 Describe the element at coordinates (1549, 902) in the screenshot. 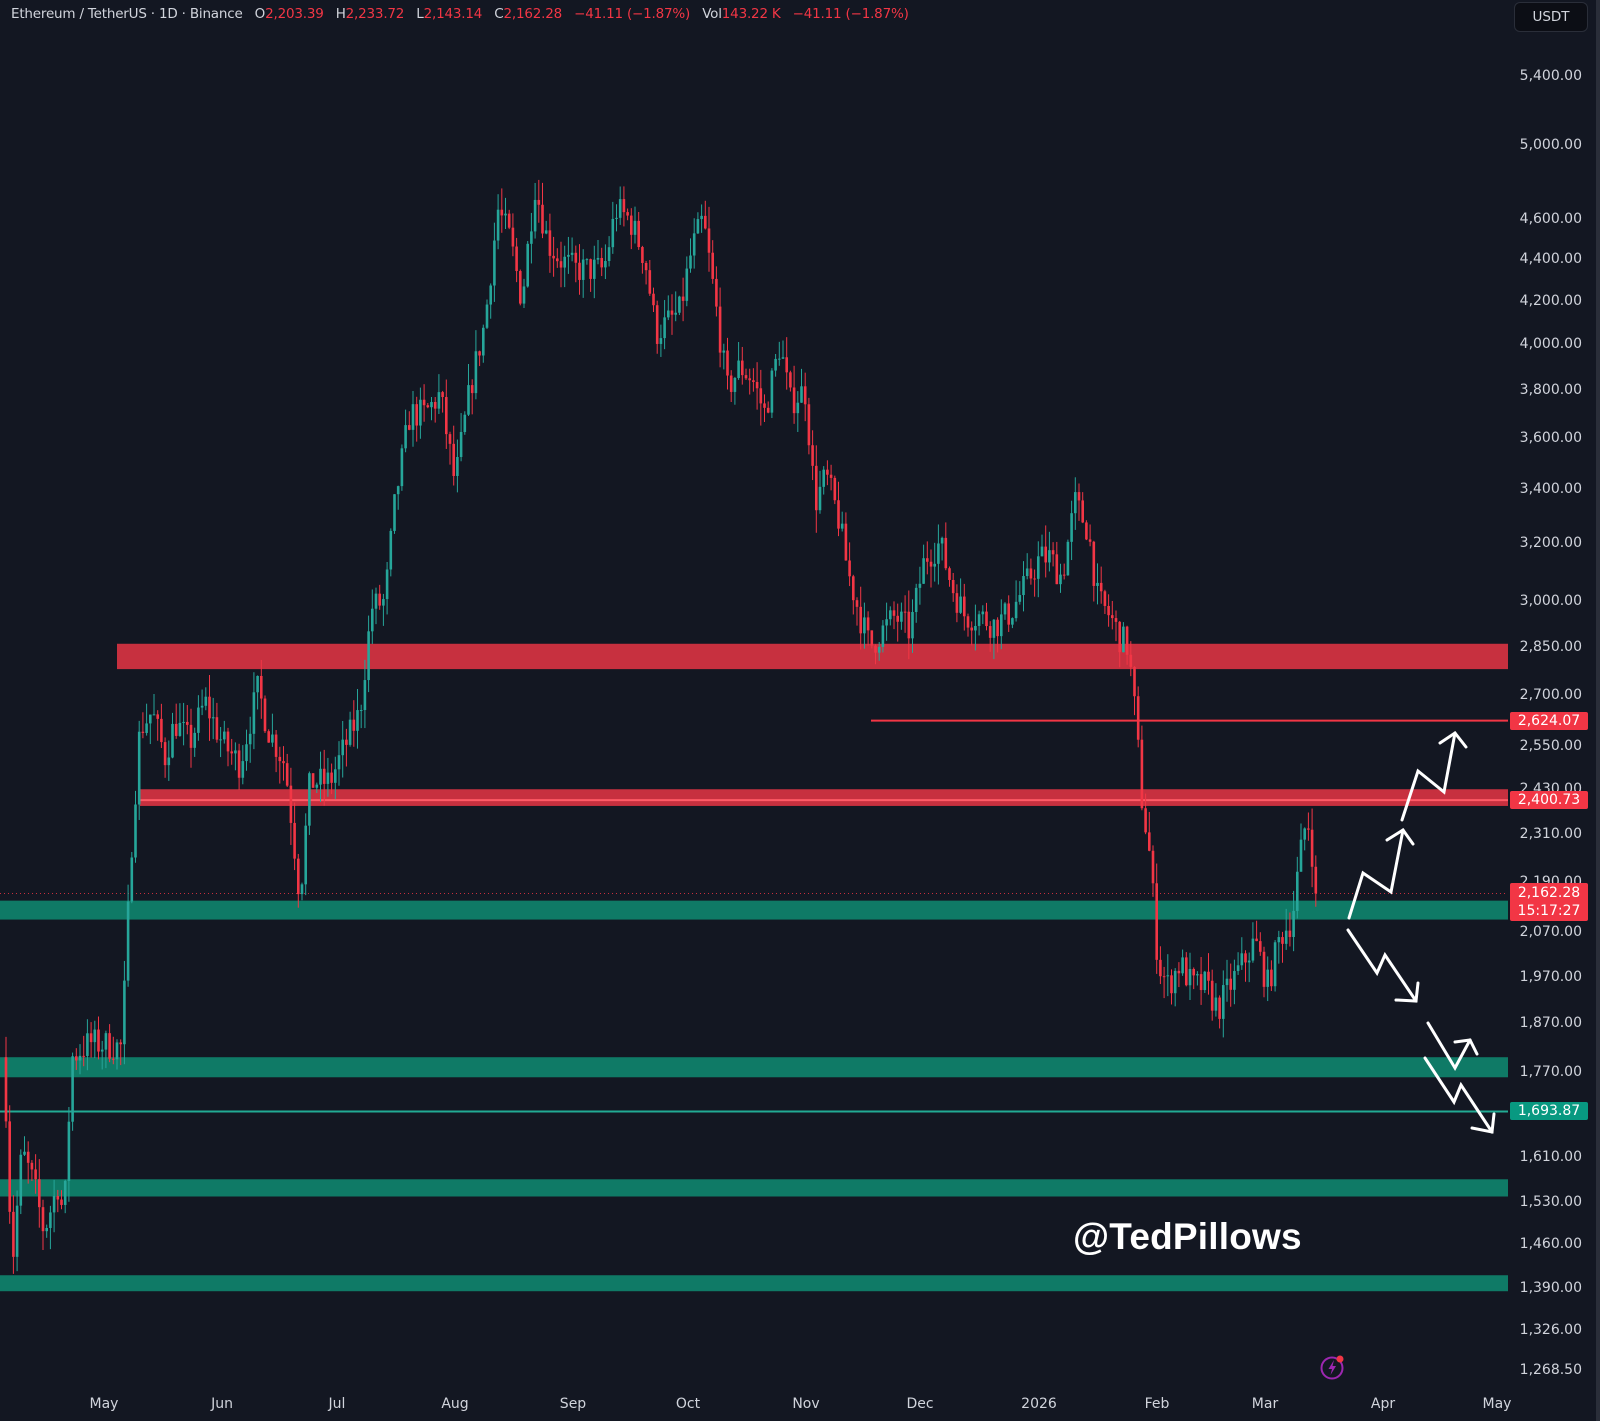

I see `last-price-tag: 2,162.28 15:17:27` at that location.